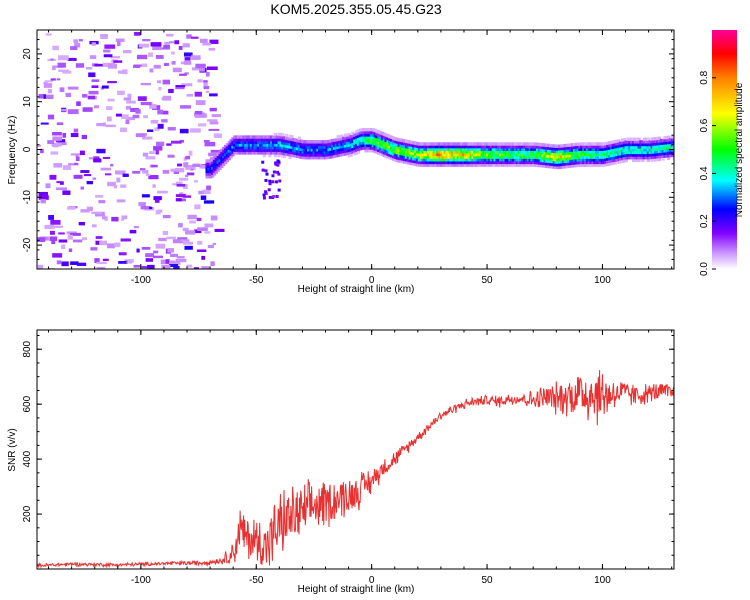 The width and height of the screenshot is (750, 600). I want to click on colorbar-tick-label: 0.6, so click(704, 125).